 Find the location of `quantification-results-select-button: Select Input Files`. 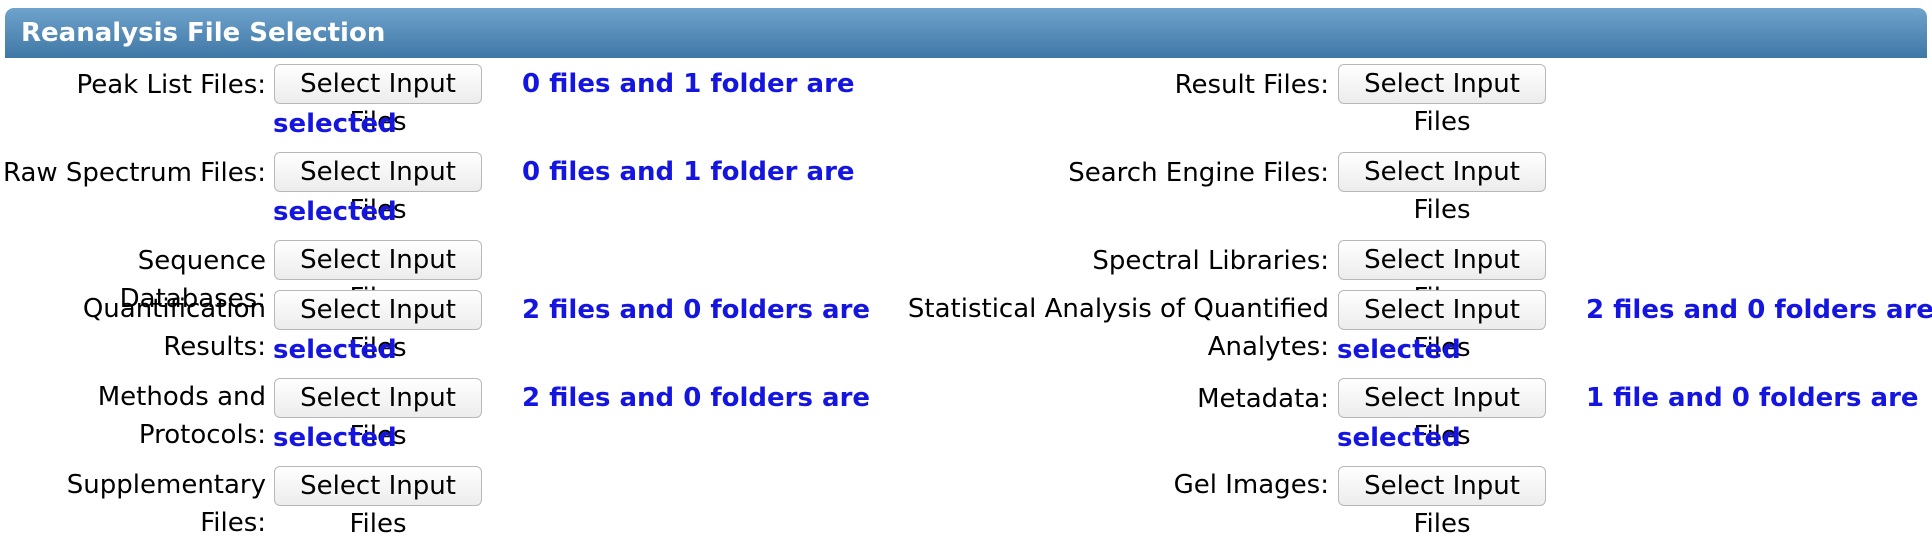

quantification-results-select-button: Select Input Files is located at coordinates (378, 326).